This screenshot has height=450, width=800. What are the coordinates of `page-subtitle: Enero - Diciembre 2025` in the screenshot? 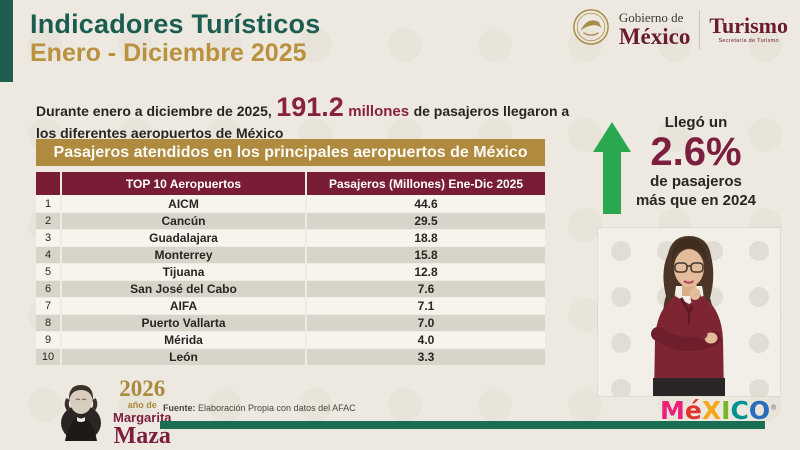 It's located at (168, 53).